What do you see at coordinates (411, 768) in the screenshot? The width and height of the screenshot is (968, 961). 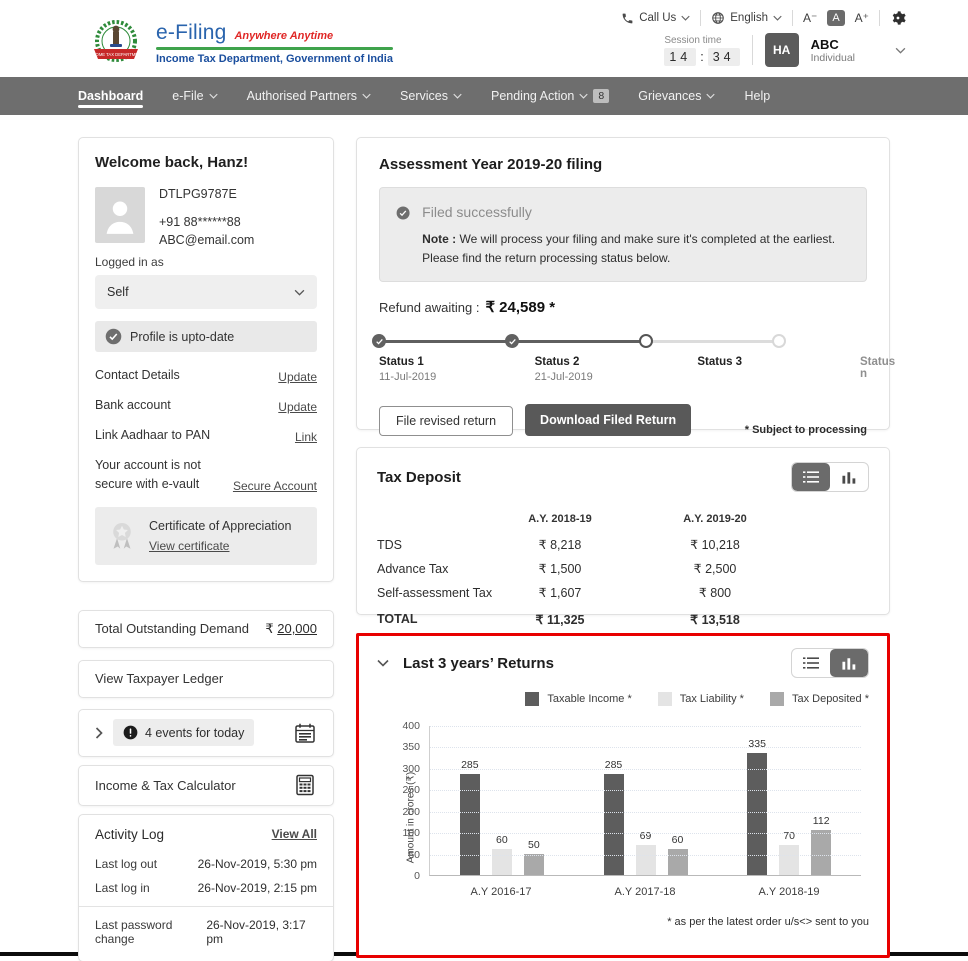 I see `y-tick-label: 300` at bounding box center [411, 768].